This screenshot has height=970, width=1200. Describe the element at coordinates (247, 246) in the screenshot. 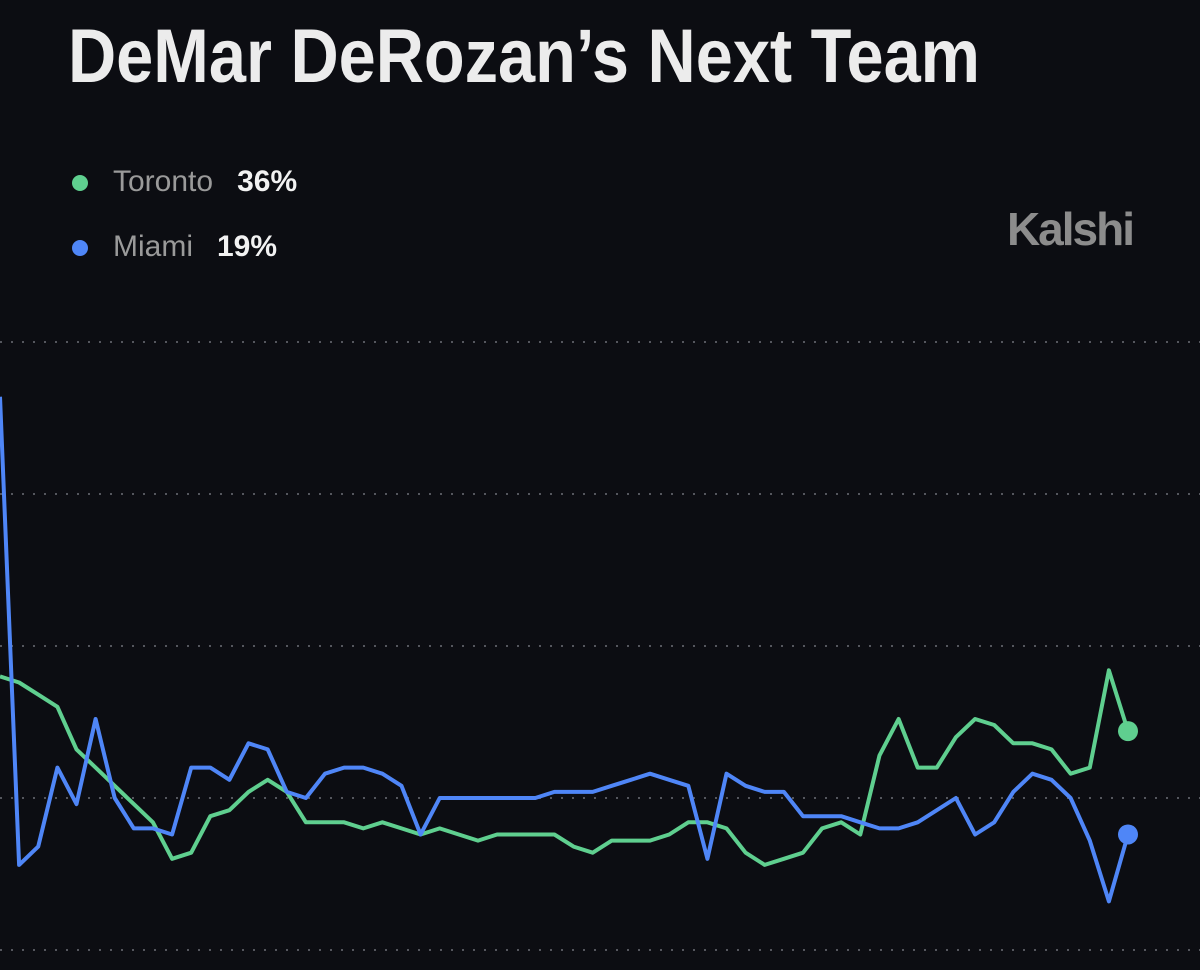

I see `legend-value: 19%` at that location.